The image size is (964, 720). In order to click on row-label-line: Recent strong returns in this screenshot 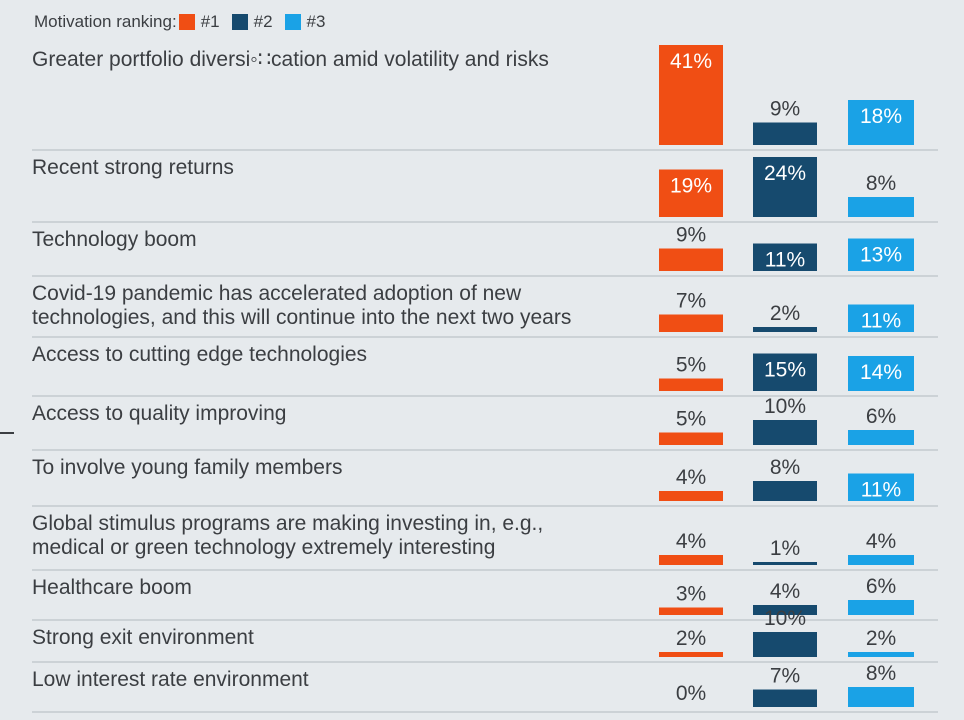, I will do `click(133, 167)`.